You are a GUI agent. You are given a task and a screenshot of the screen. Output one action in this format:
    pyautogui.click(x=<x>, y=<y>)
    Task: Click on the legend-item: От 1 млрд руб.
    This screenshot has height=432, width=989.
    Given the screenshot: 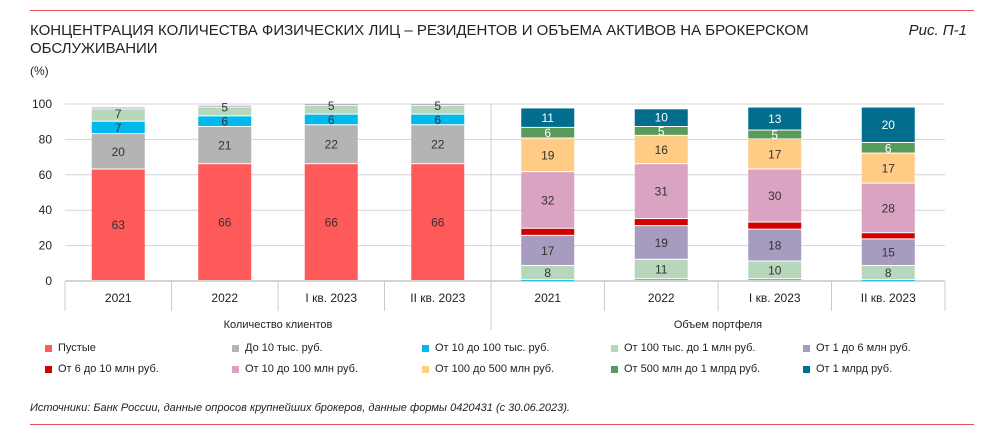 What is the action you would take?
    pyautogui.click(x=847, y=369)
    